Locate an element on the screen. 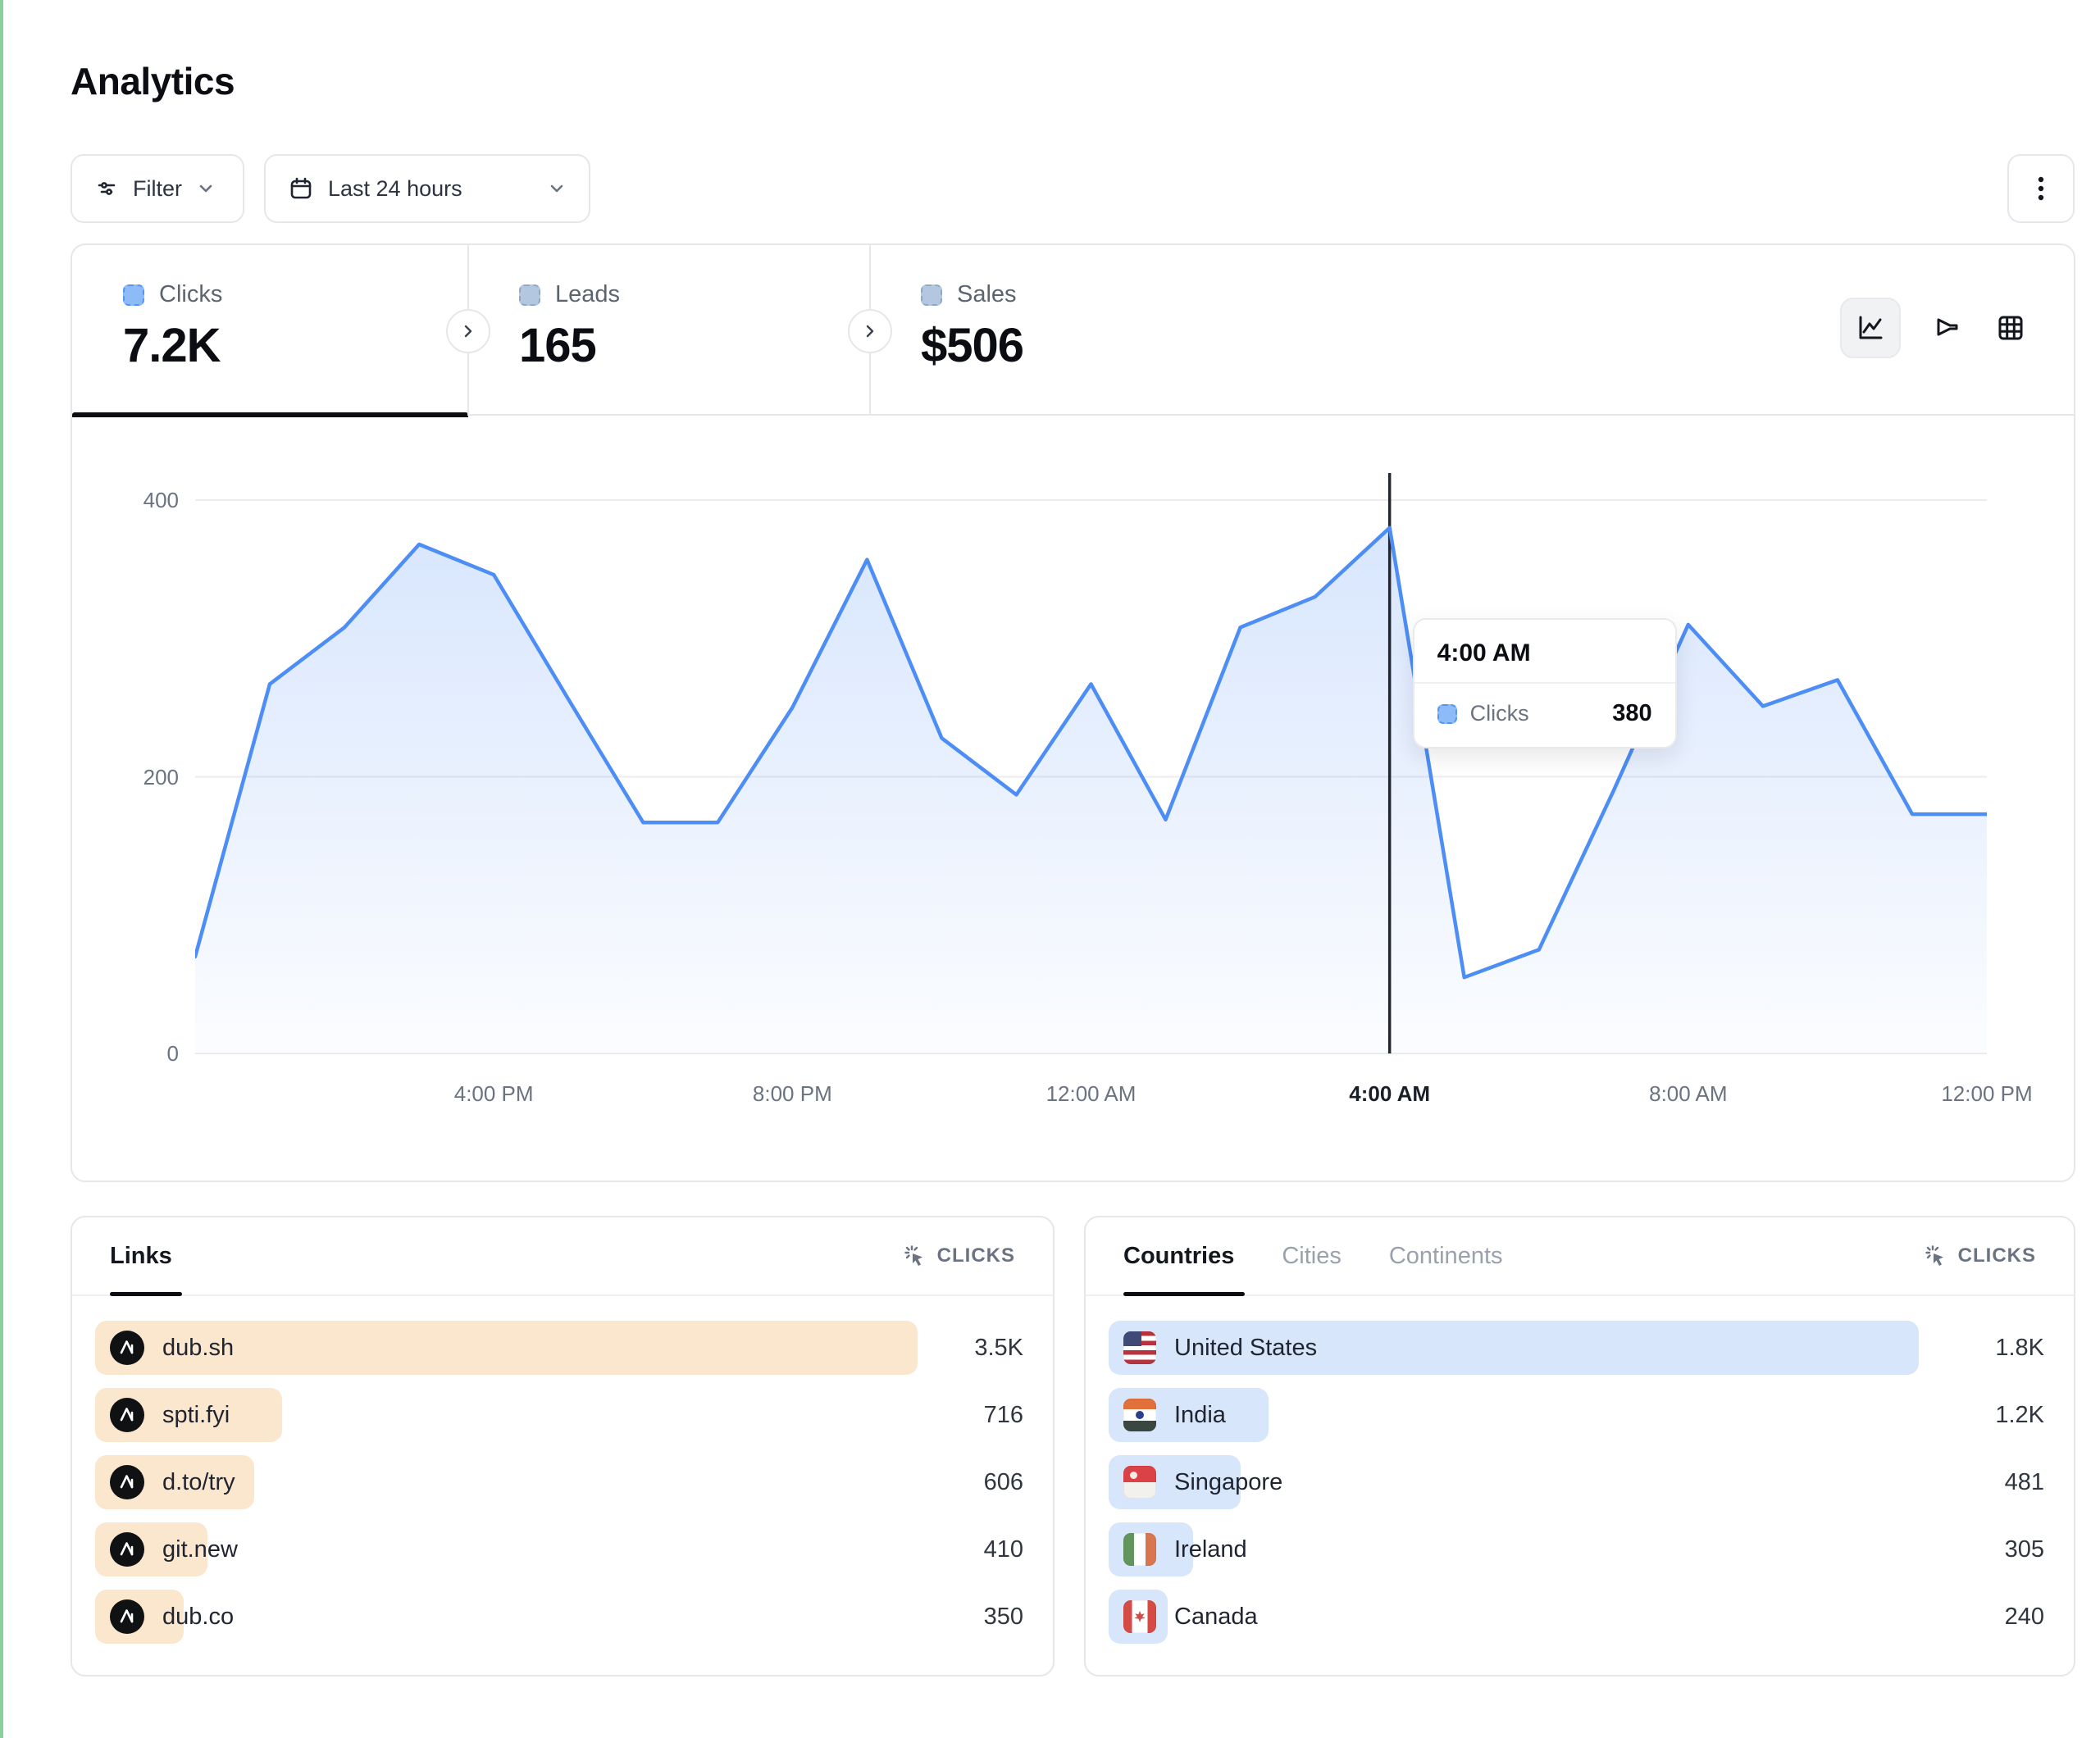  date-range-button: Last 24 hours is located at coordinates (427, 188).